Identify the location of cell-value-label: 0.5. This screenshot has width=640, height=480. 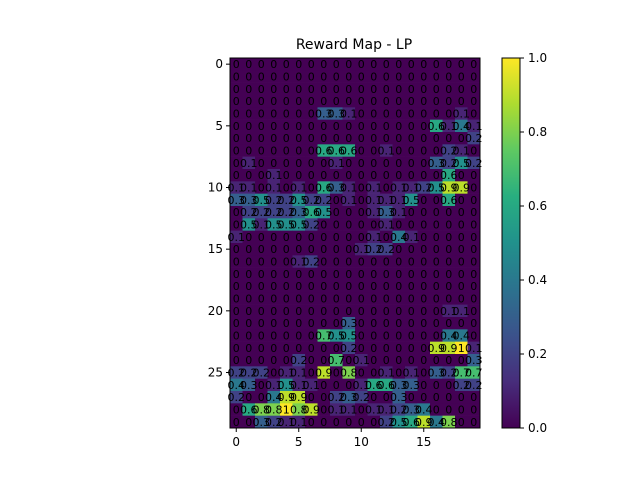
(262, 200).